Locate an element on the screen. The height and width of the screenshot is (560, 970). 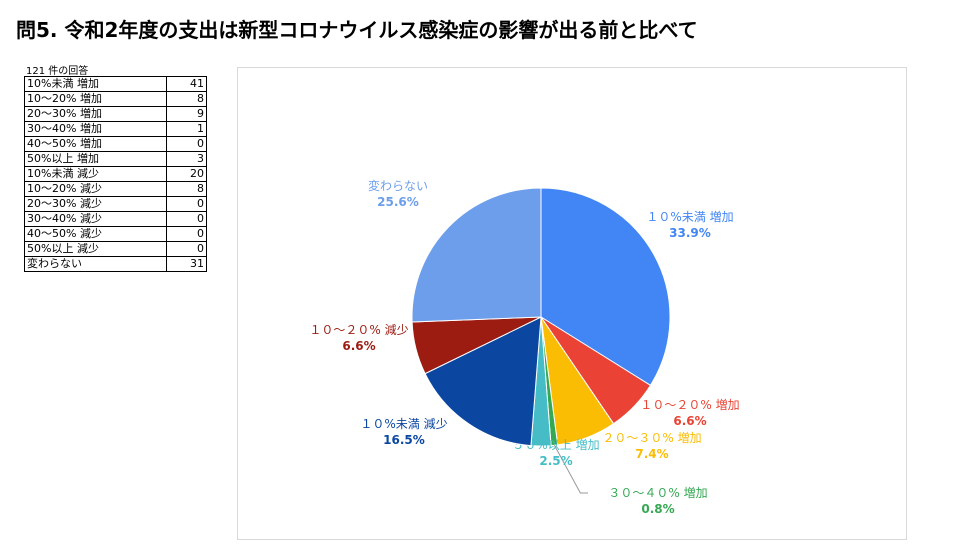
slice-label: １０〜２０% 増加 is located at coordinates (689, 405).